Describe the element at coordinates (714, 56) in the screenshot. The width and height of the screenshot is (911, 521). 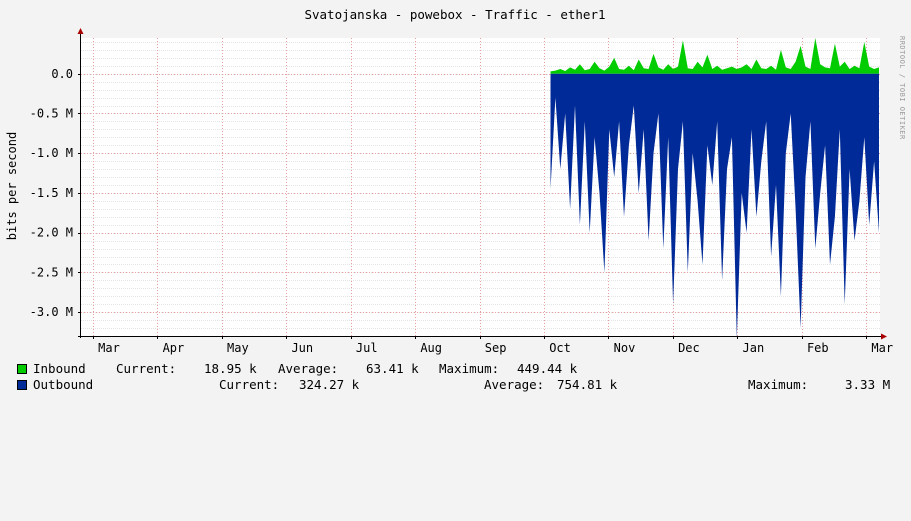
I see `series-area-inbound` at that location.